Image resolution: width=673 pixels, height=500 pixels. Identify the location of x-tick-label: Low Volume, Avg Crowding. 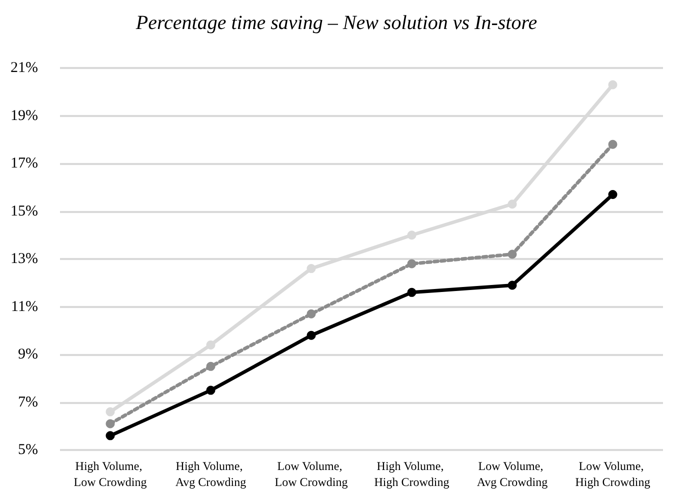
(512, 474).